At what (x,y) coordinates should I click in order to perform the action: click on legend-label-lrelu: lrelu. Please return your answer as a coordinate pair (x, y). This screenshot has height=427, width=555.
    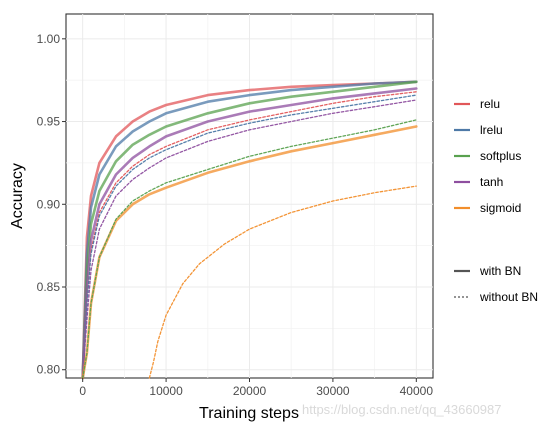
    Looking at the image, I should click on (491, 130).